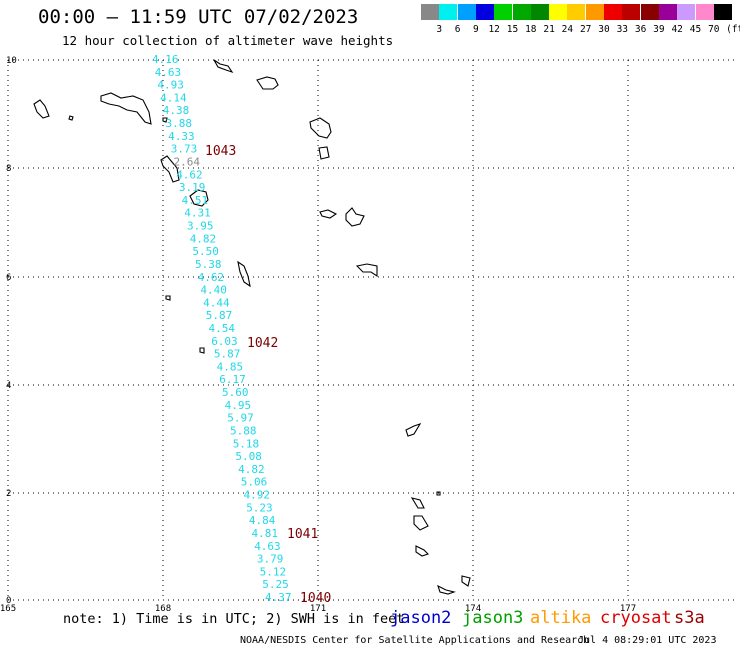 The image size is (740, 650). I want to click on swh-value: 4.84, so click(262, 520).